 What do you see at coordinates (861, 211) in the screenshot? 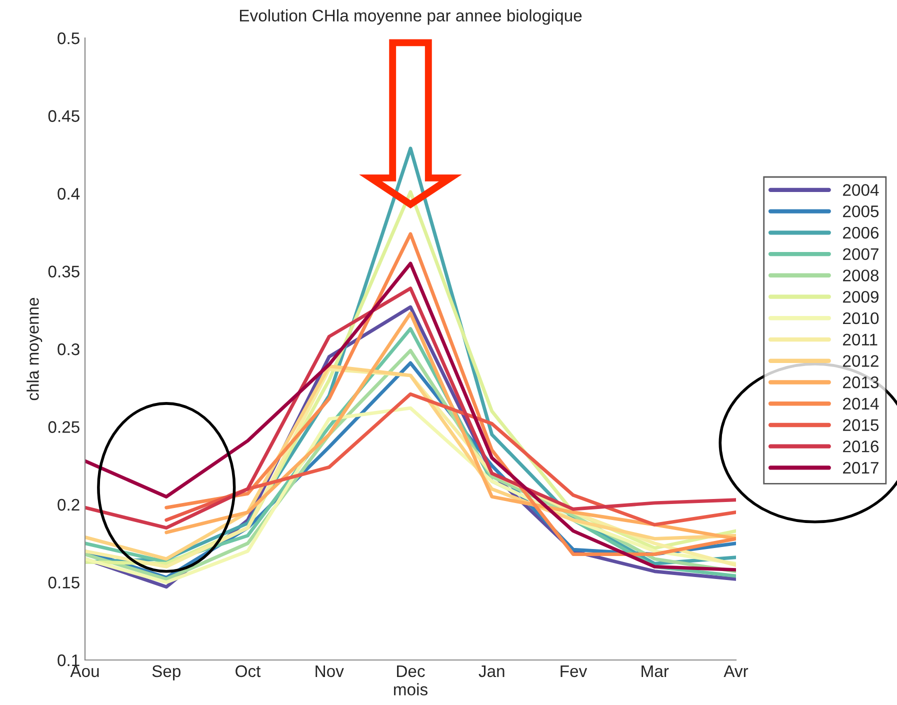
I see `legend-label: 2005` at bounding box center [861, 211].